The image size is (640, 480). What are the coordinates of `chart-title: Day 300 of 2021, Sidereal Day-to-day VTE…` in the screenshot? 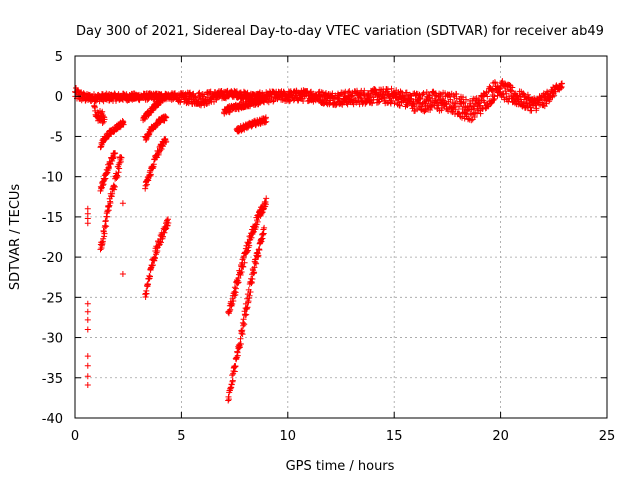 It's located at (340, 31).